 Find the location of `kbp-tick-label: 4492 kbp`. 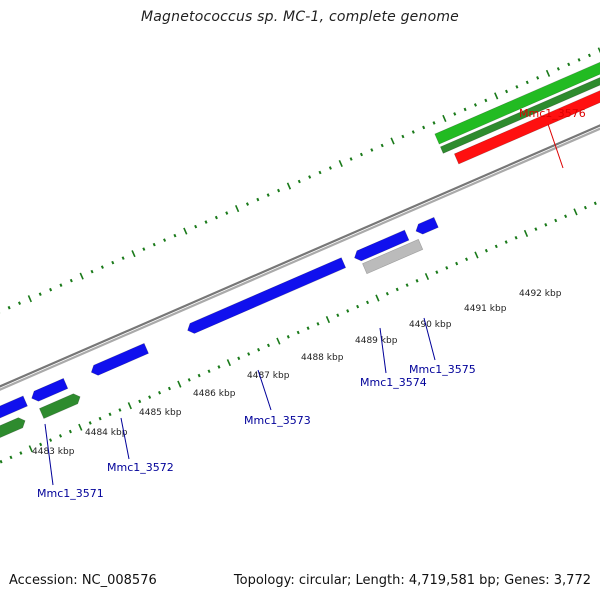

kbp-tick-label: 4492 kbp is located at coordinates (540, 294).